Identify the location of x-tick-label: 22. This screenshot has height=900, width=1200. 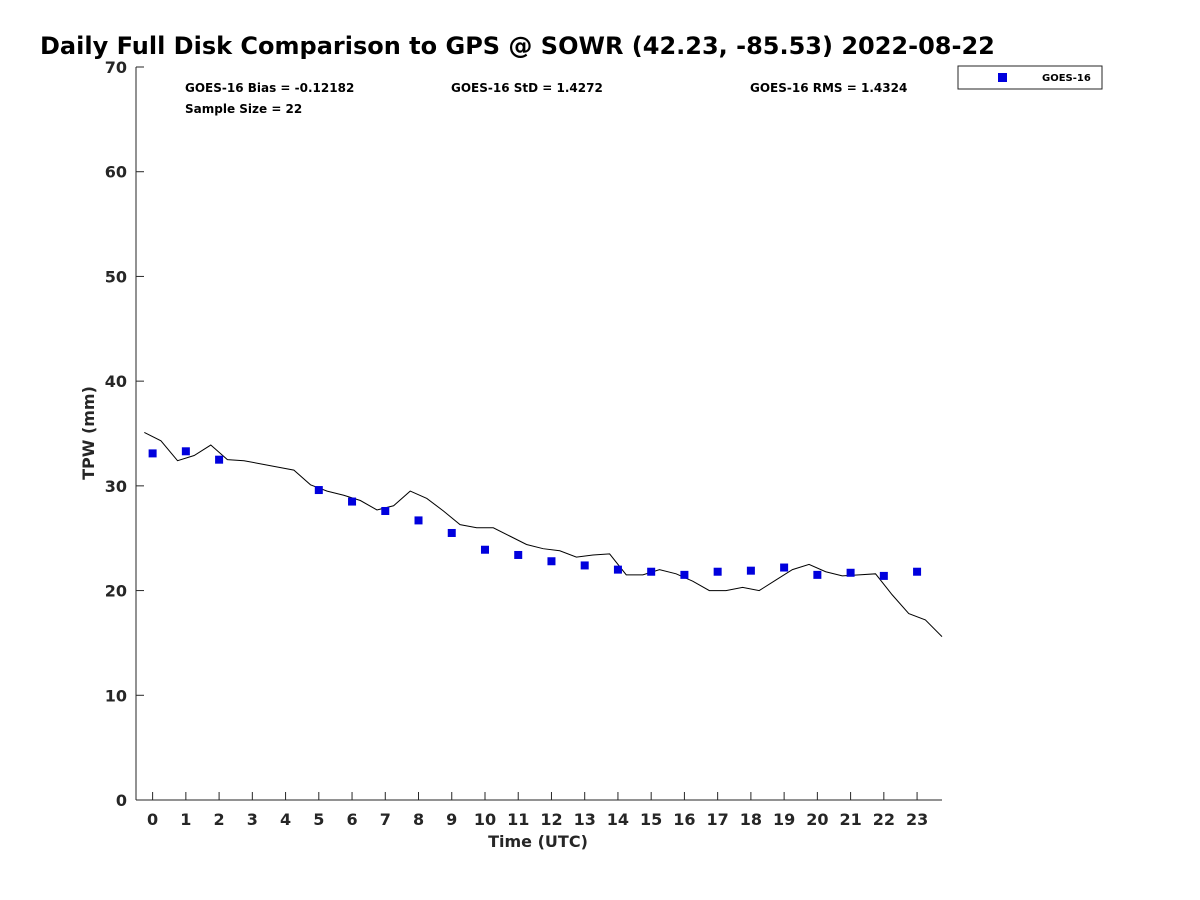
(884, 819).